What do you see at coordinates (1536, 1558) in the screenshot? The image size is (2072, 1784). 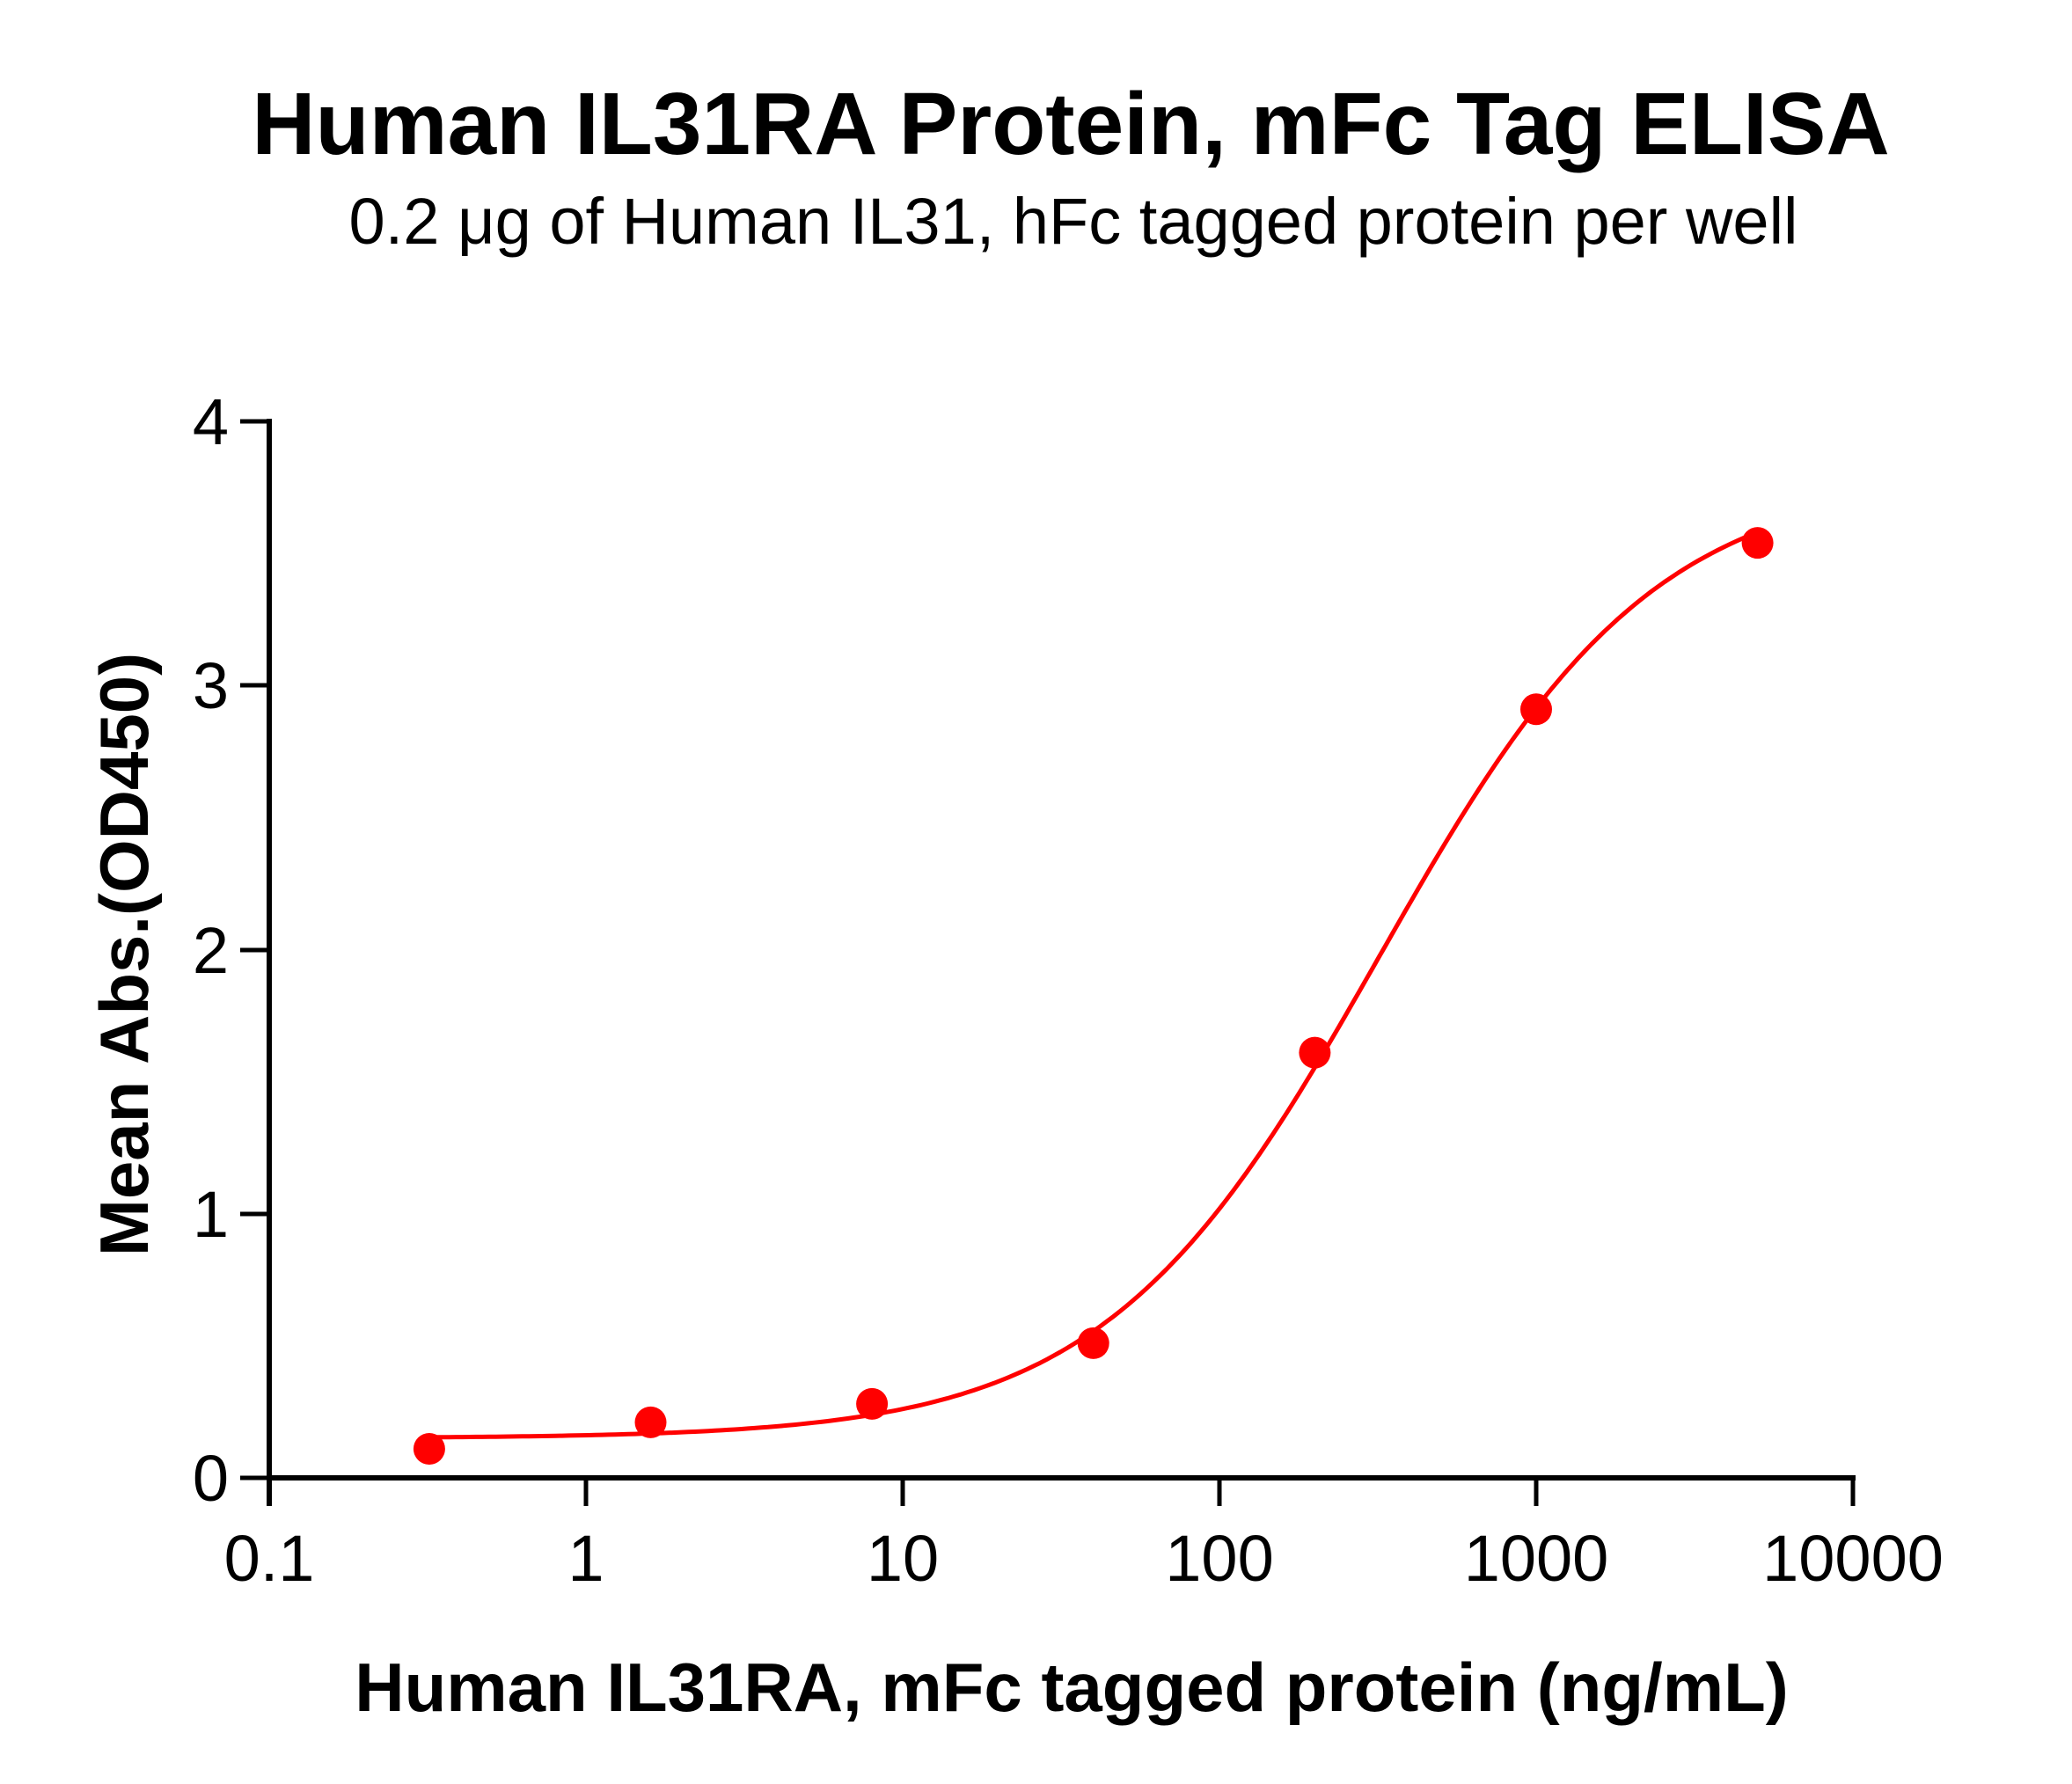 I see `x-tick-1000: 1000` at bounding box center [1536, 1558].